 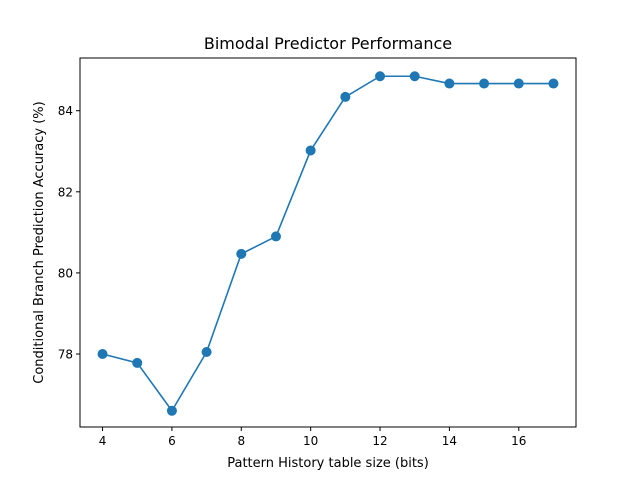 I want to click on x-axis-ticks: 4 6 8 10 12 14 16, so click(x=312, y=437).